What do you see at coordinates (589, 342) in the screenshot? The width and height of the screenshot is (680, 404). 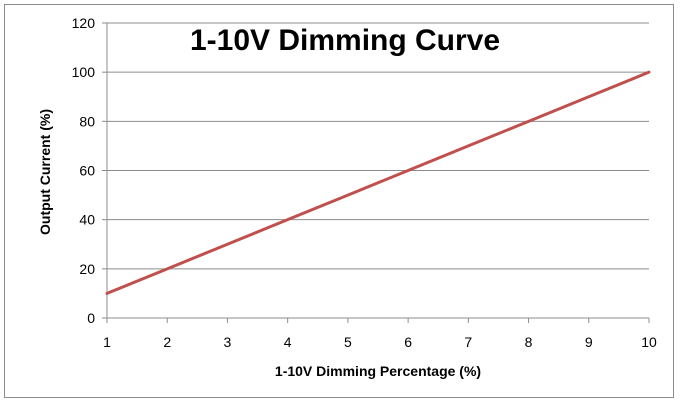 I see `x-tick-label: 9` at bounding box center [589, 342].